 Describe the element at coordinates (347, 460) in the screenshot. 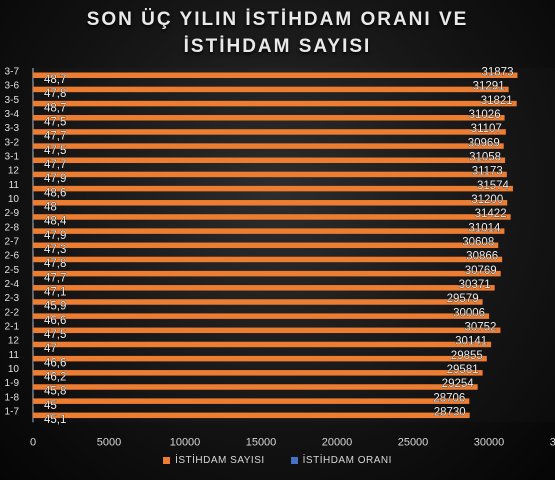

I see `legend-label-istihdam-orani: İSTİHDAM ORANI` at that location.